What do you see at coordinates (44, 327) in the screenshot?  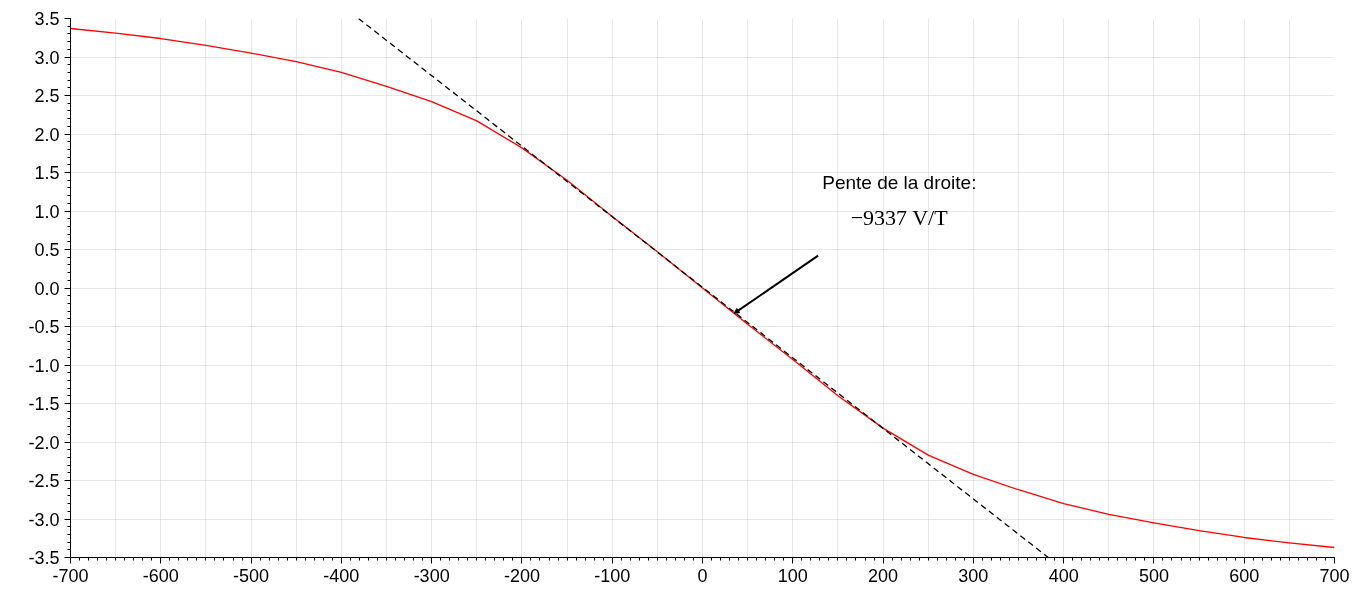 I see `y-tick-label: -0.5` at bounding box center [44, 327].